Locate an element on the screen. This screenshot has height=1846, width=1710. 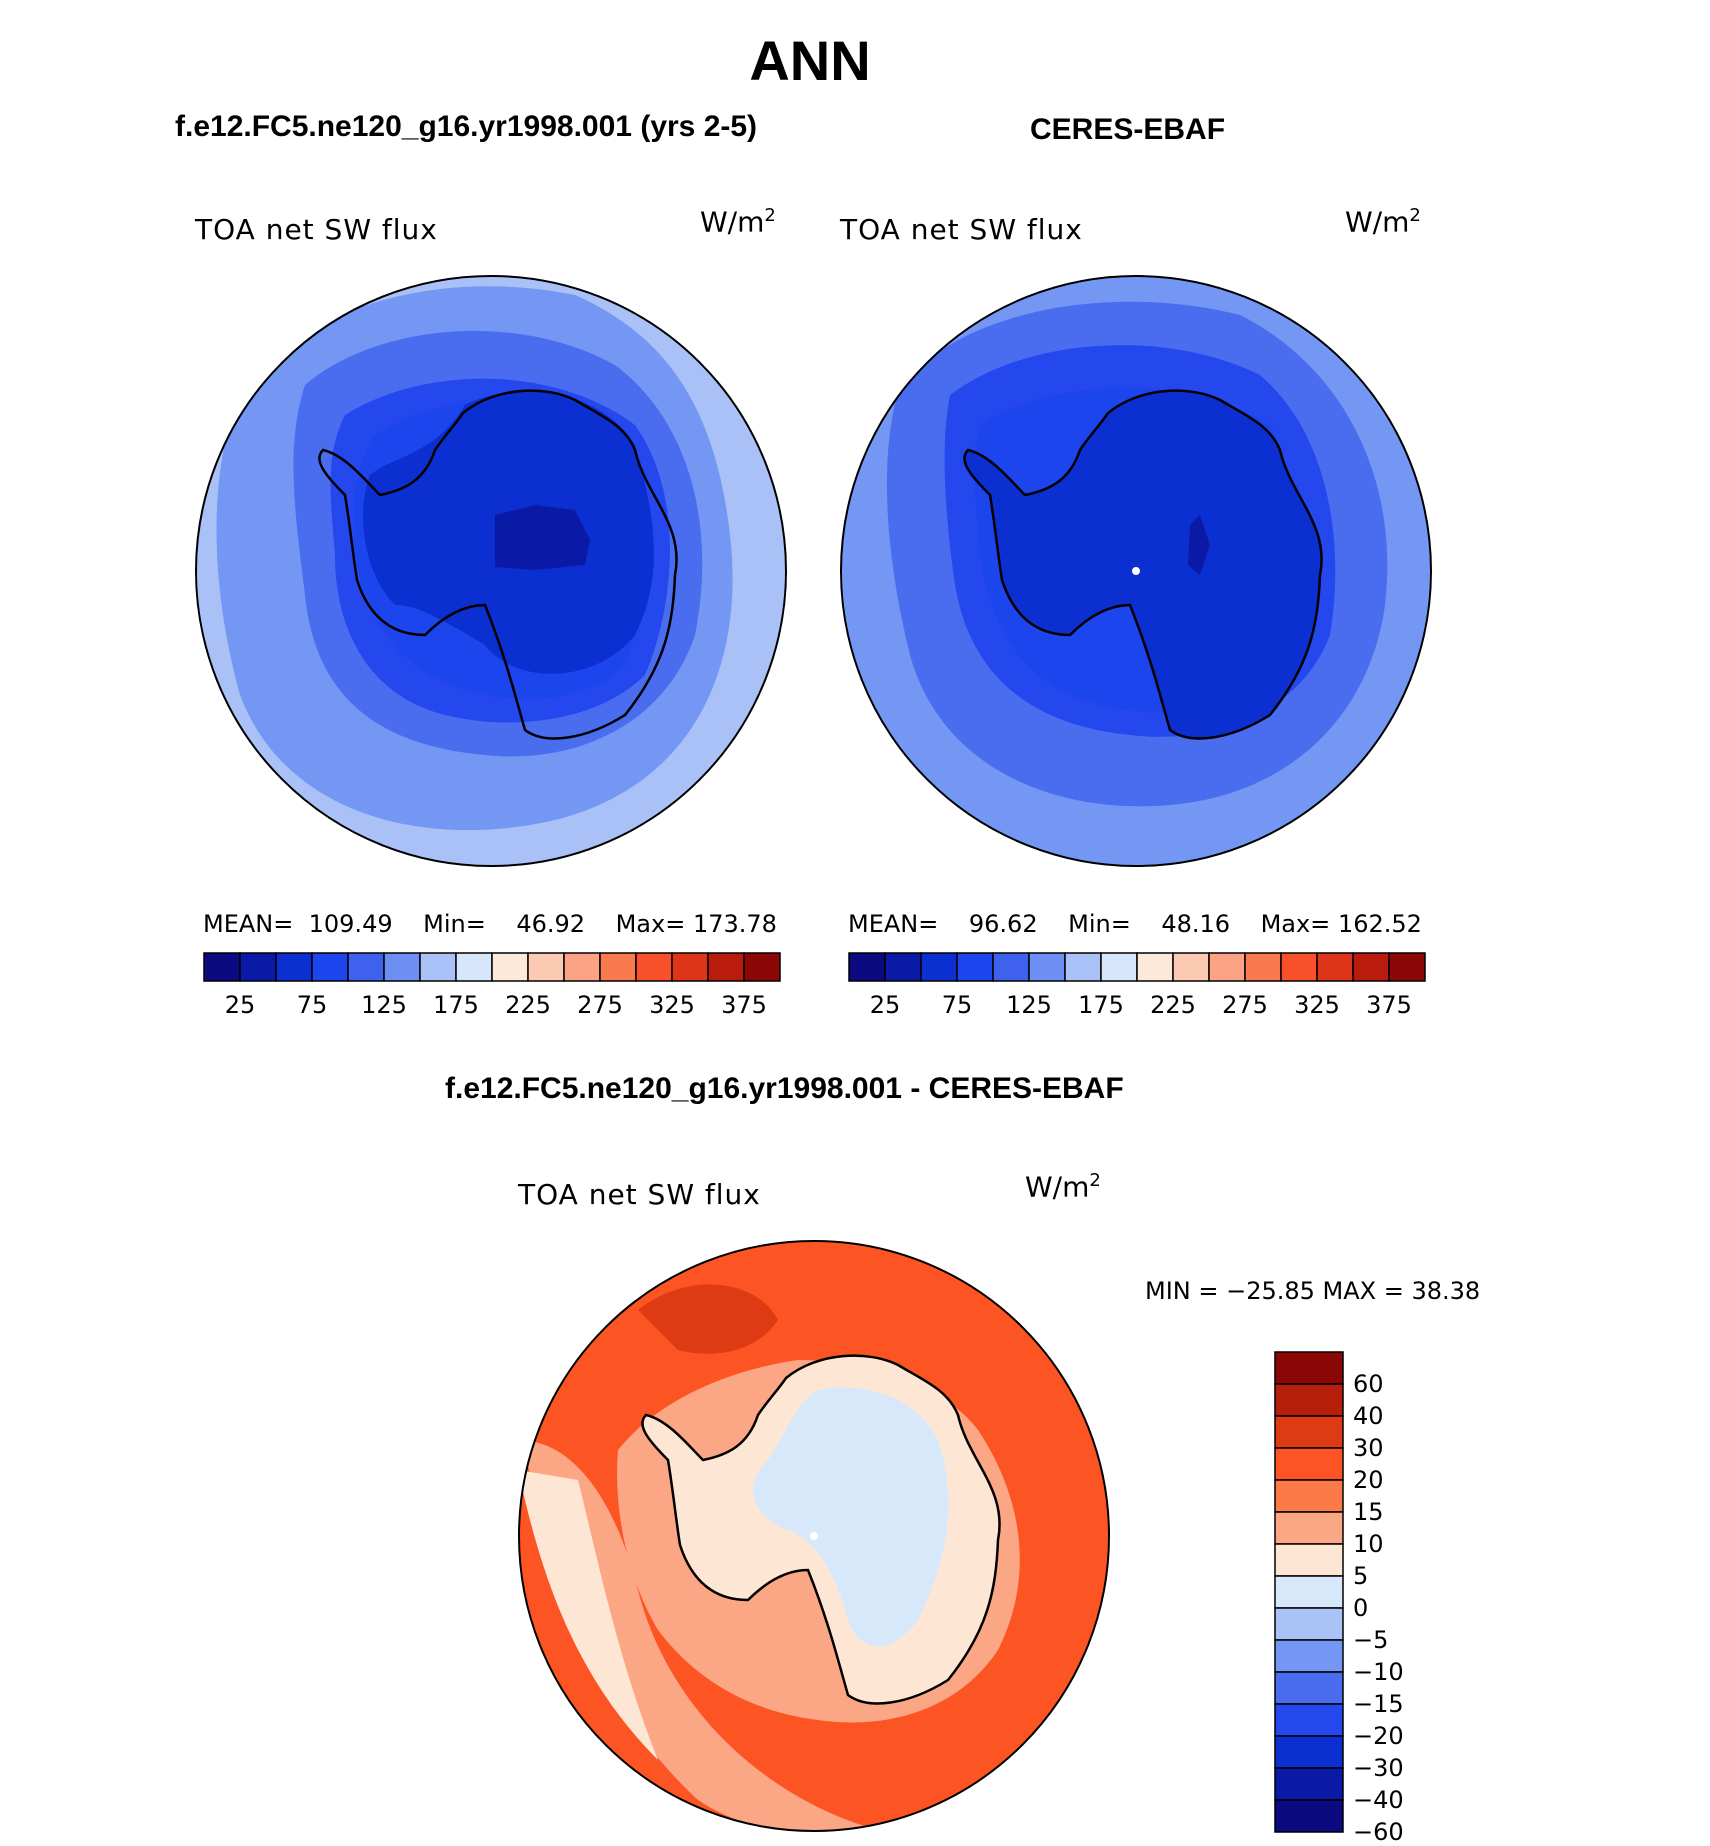
colorbar-tick-label: −10 is located at coordinates (1378, 1672).